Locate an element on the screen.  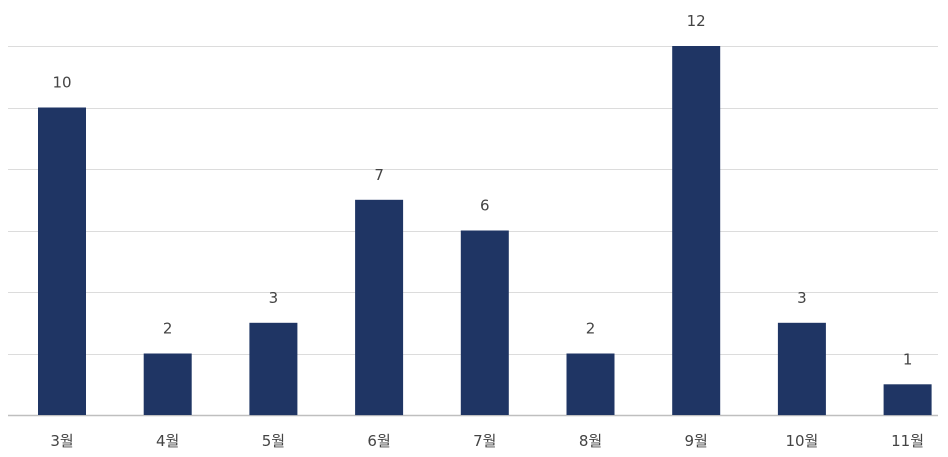
bar-10월 is located at coordinates (801, 369).